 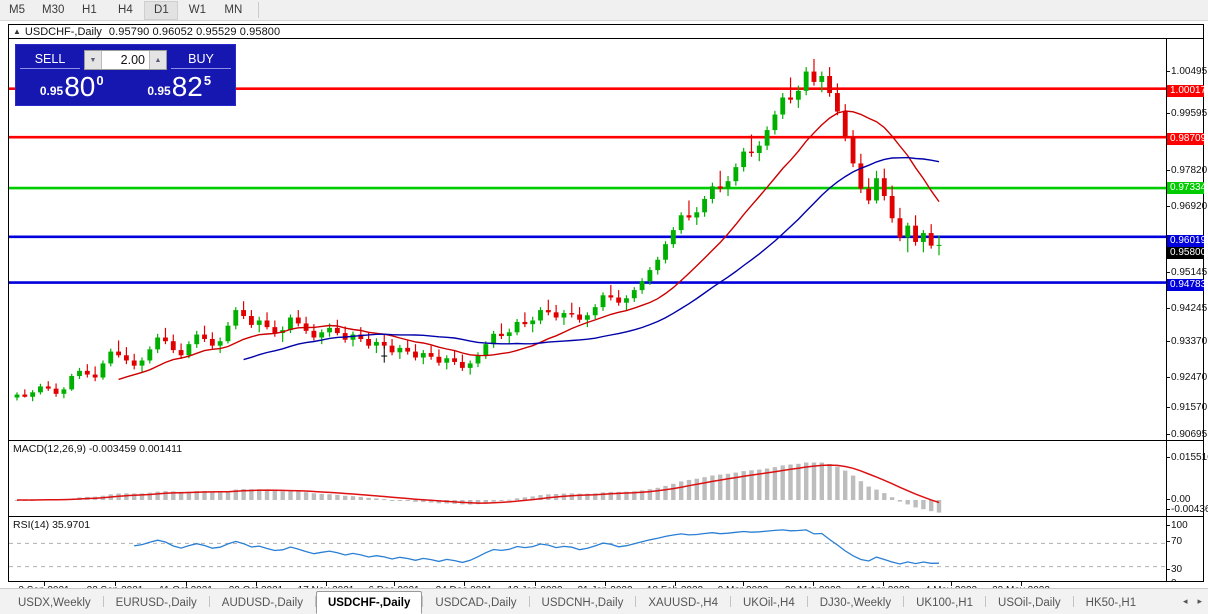 I want to click on toolbar-divider, so click(x=259, y=10).